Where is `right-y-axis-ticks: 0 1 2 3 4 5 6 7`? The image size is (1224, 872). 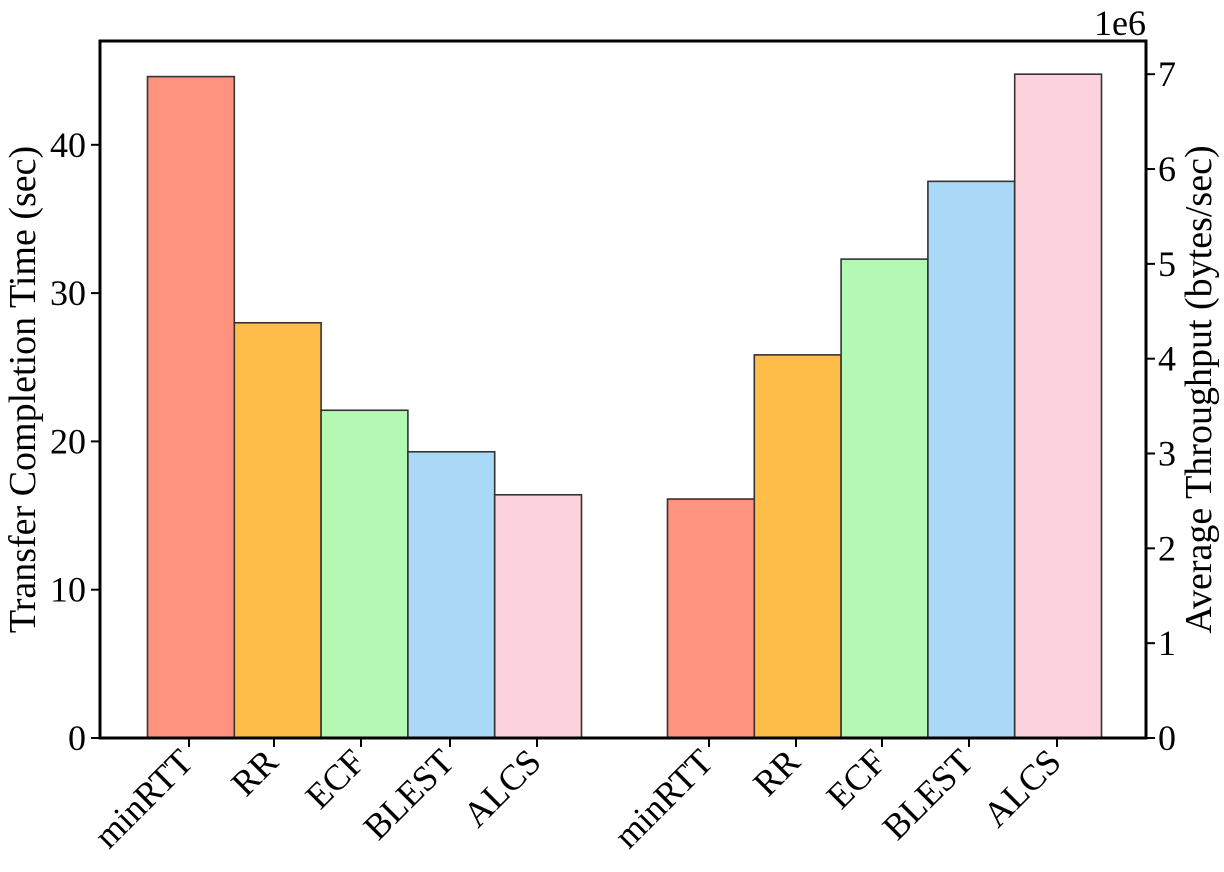 right-y-axis-ticks: 0 1 2 3 4 5 6 7 is located at coordinates (1161, 406).